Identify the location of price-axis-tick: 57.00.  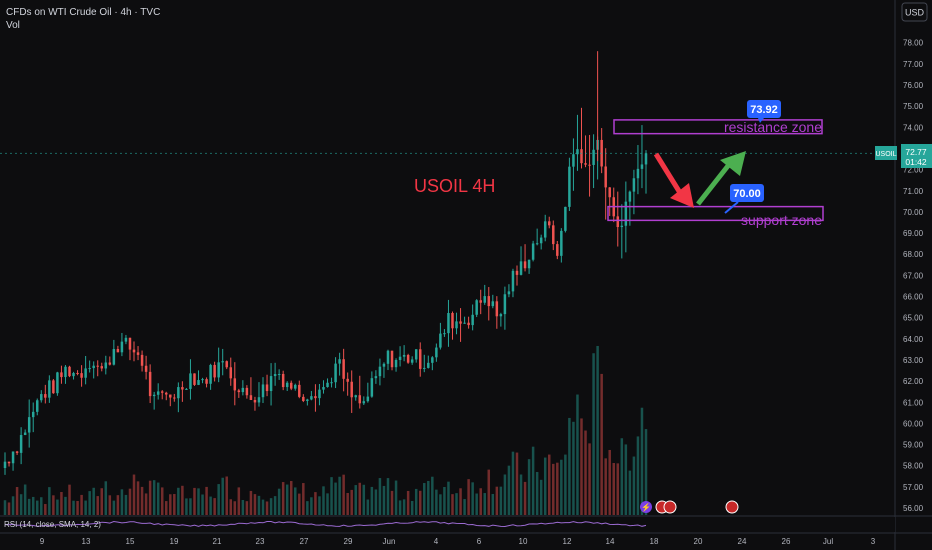
(913, 487).